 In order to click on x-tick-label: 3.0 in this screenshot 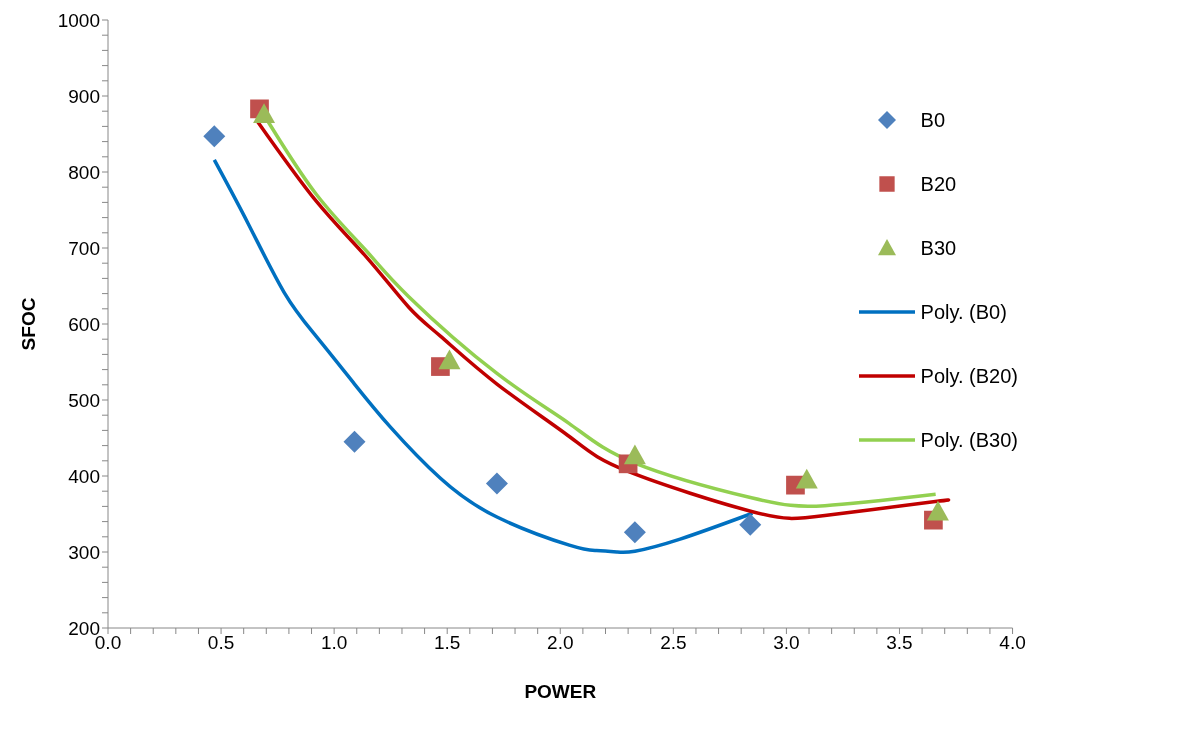, I will do `click(786, 643)`.